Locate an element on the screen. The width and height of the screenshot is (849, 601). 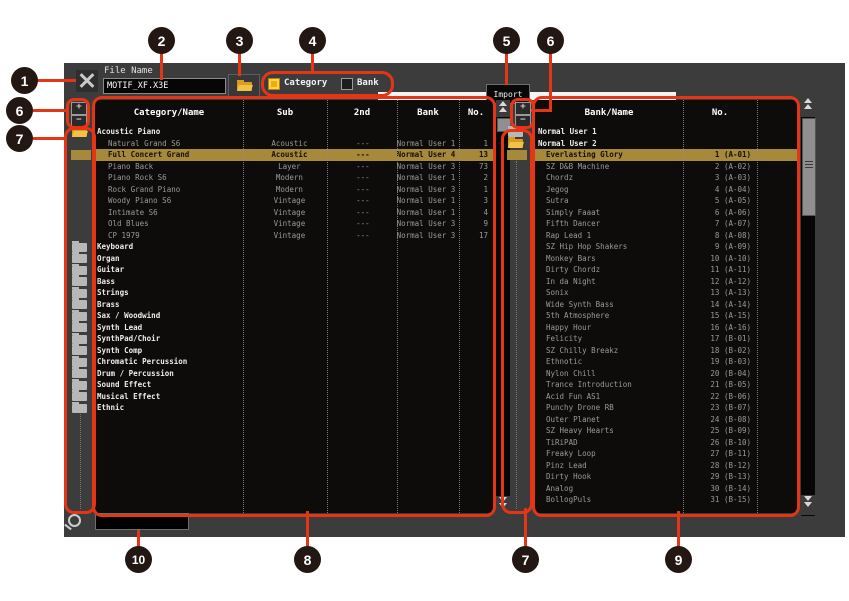
left-expand-all-button: + is located at coordinates (79, 108).